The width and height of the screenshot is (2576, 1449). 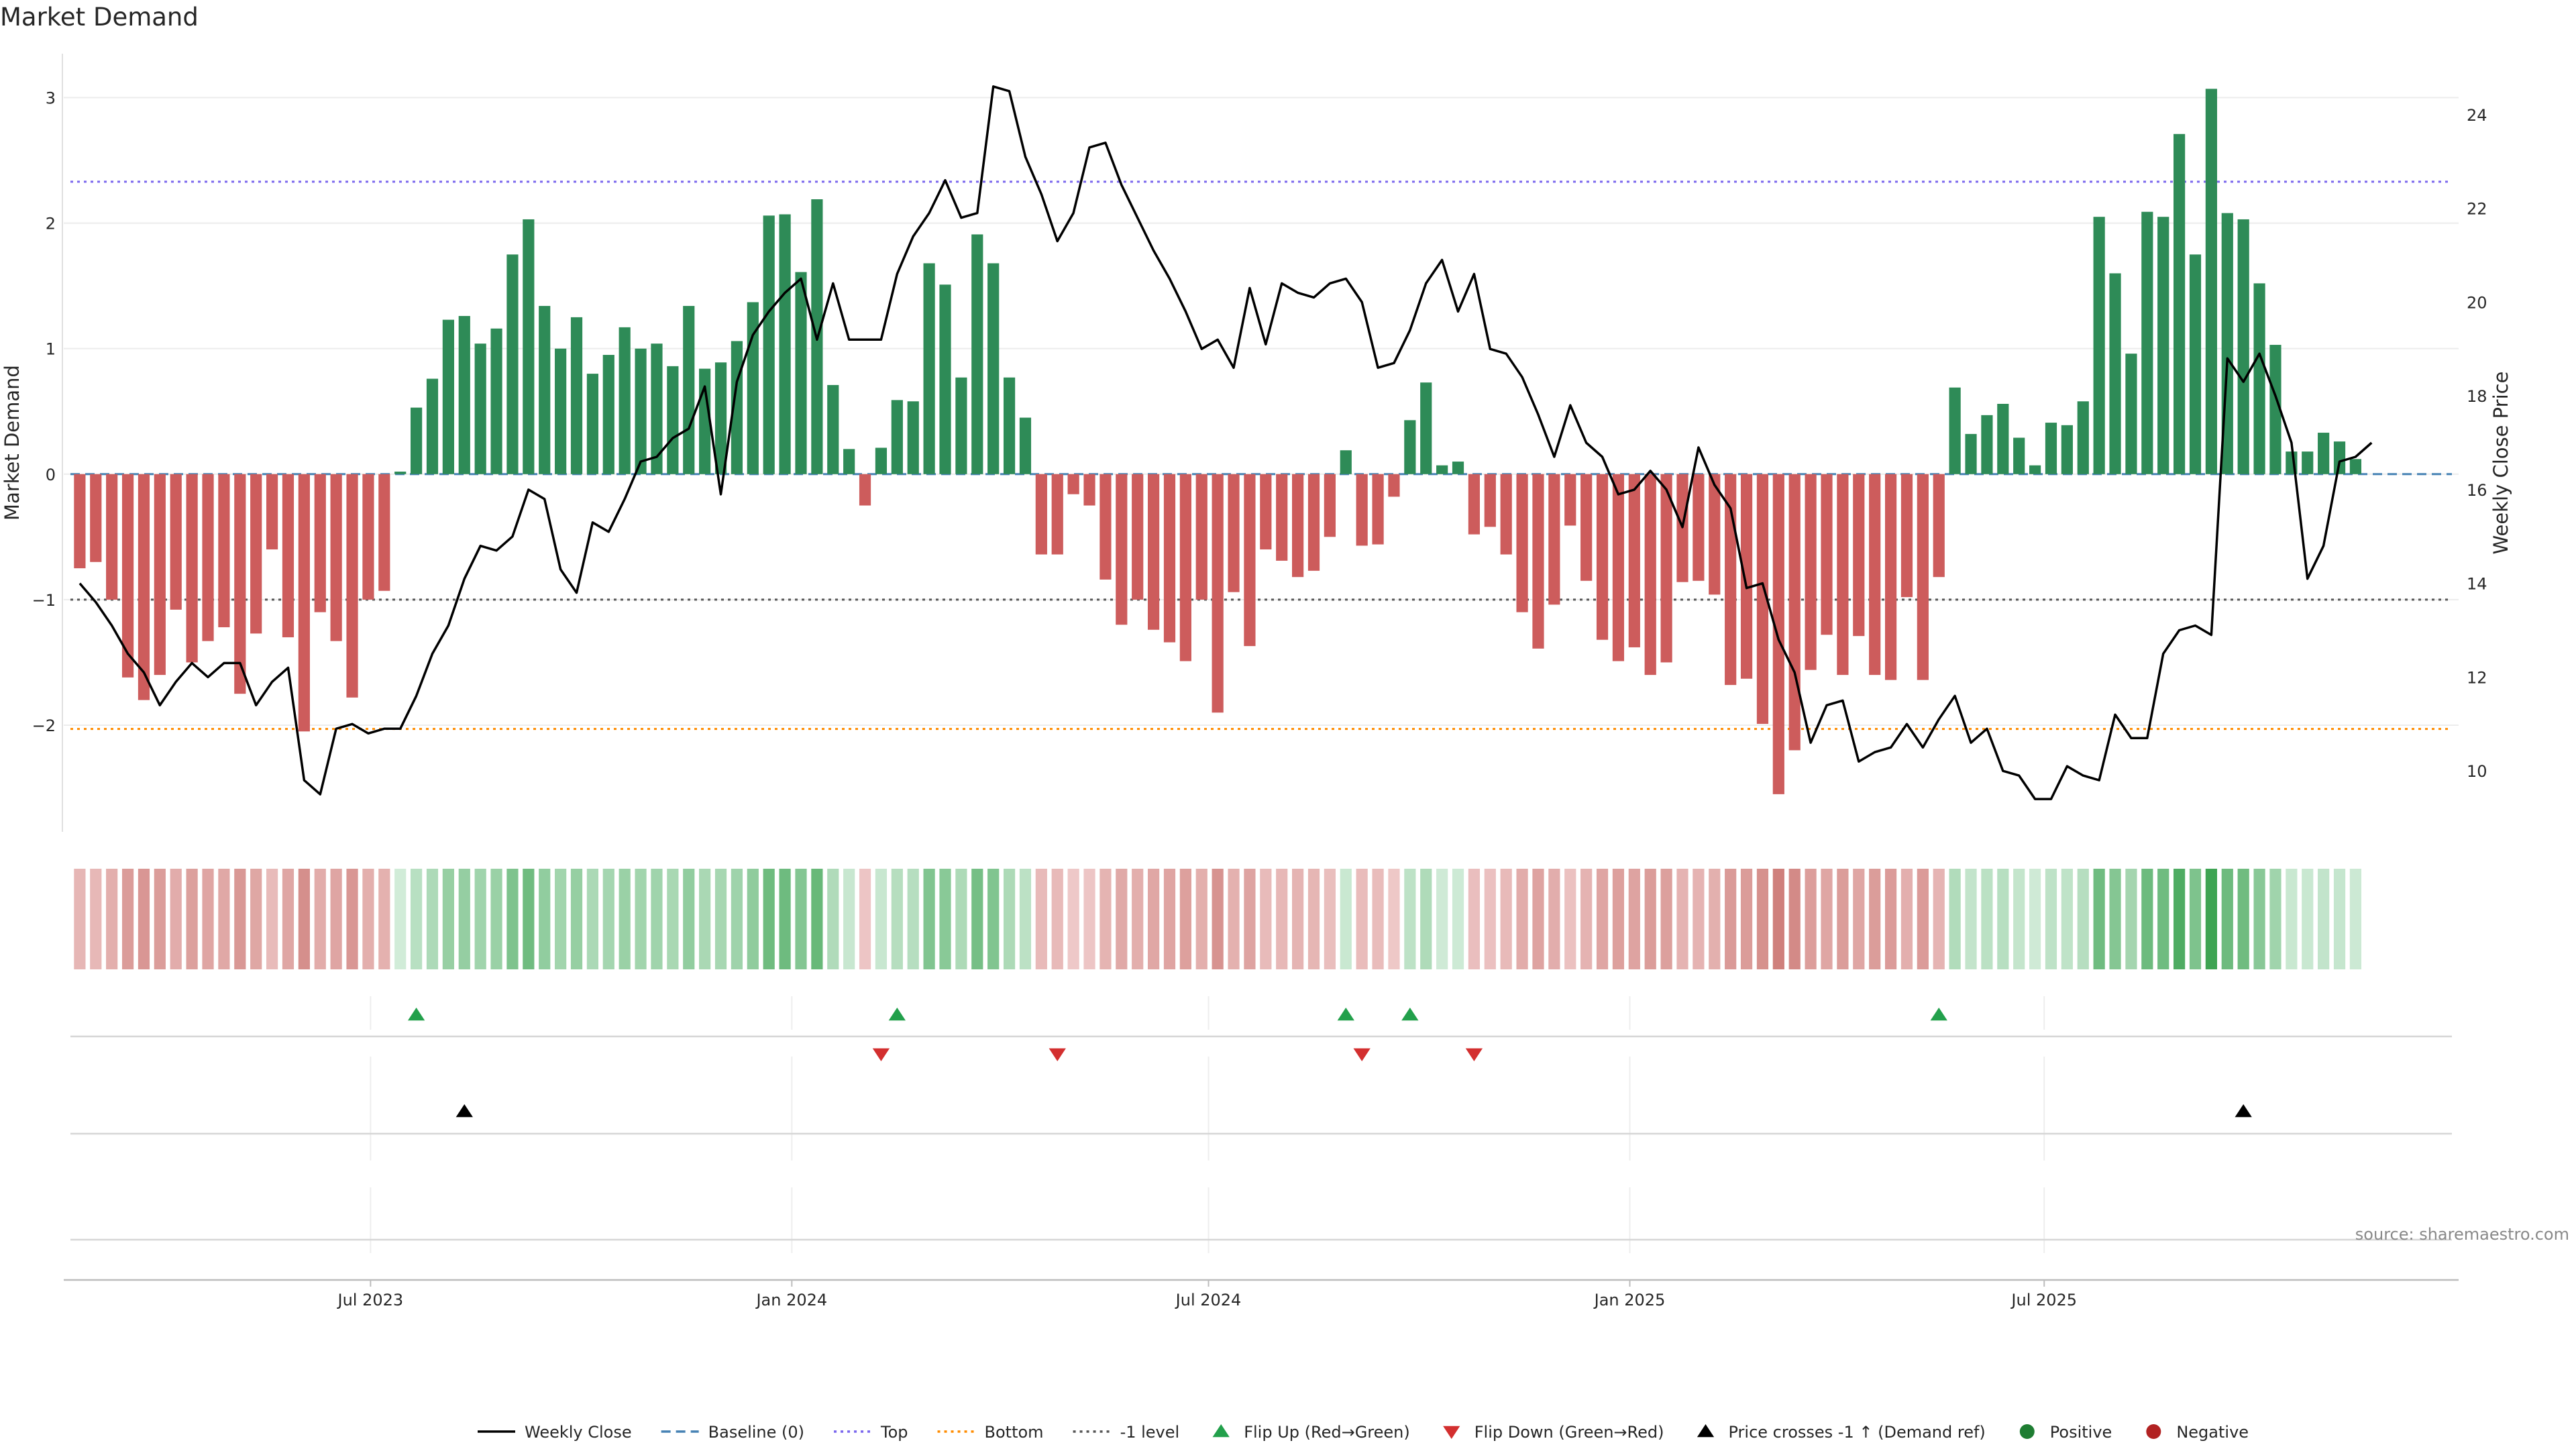 I want to click on page-title: Market Demand, so click(x=99, y=17).